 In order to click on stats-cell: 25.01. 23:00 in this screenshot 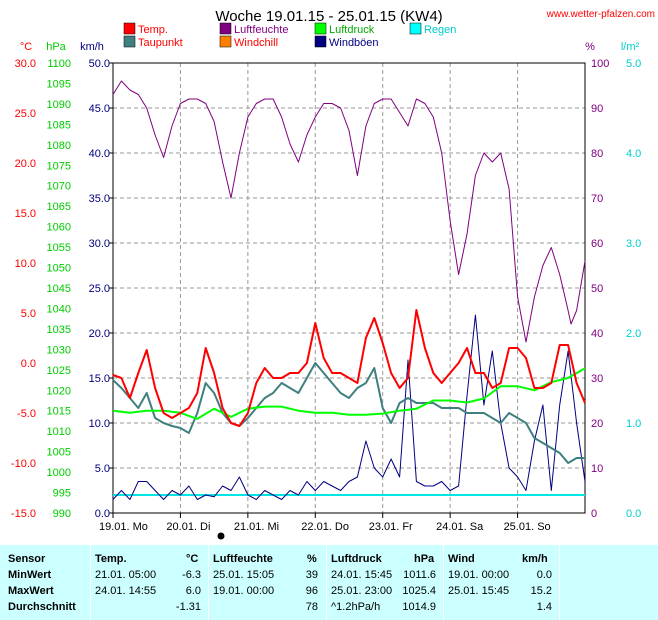, I will do `click(362, 591)`.